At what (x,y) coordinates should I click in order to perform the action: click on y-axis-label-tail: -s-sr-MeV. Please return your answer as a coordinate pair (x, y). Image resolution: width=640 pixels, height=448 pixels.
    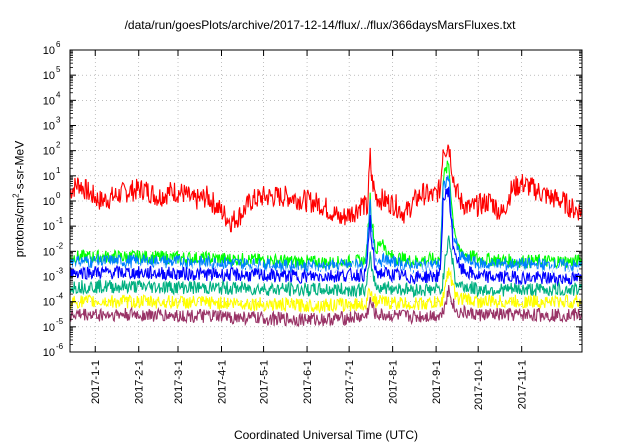
    Looking at the image, I should click on (19, 167).